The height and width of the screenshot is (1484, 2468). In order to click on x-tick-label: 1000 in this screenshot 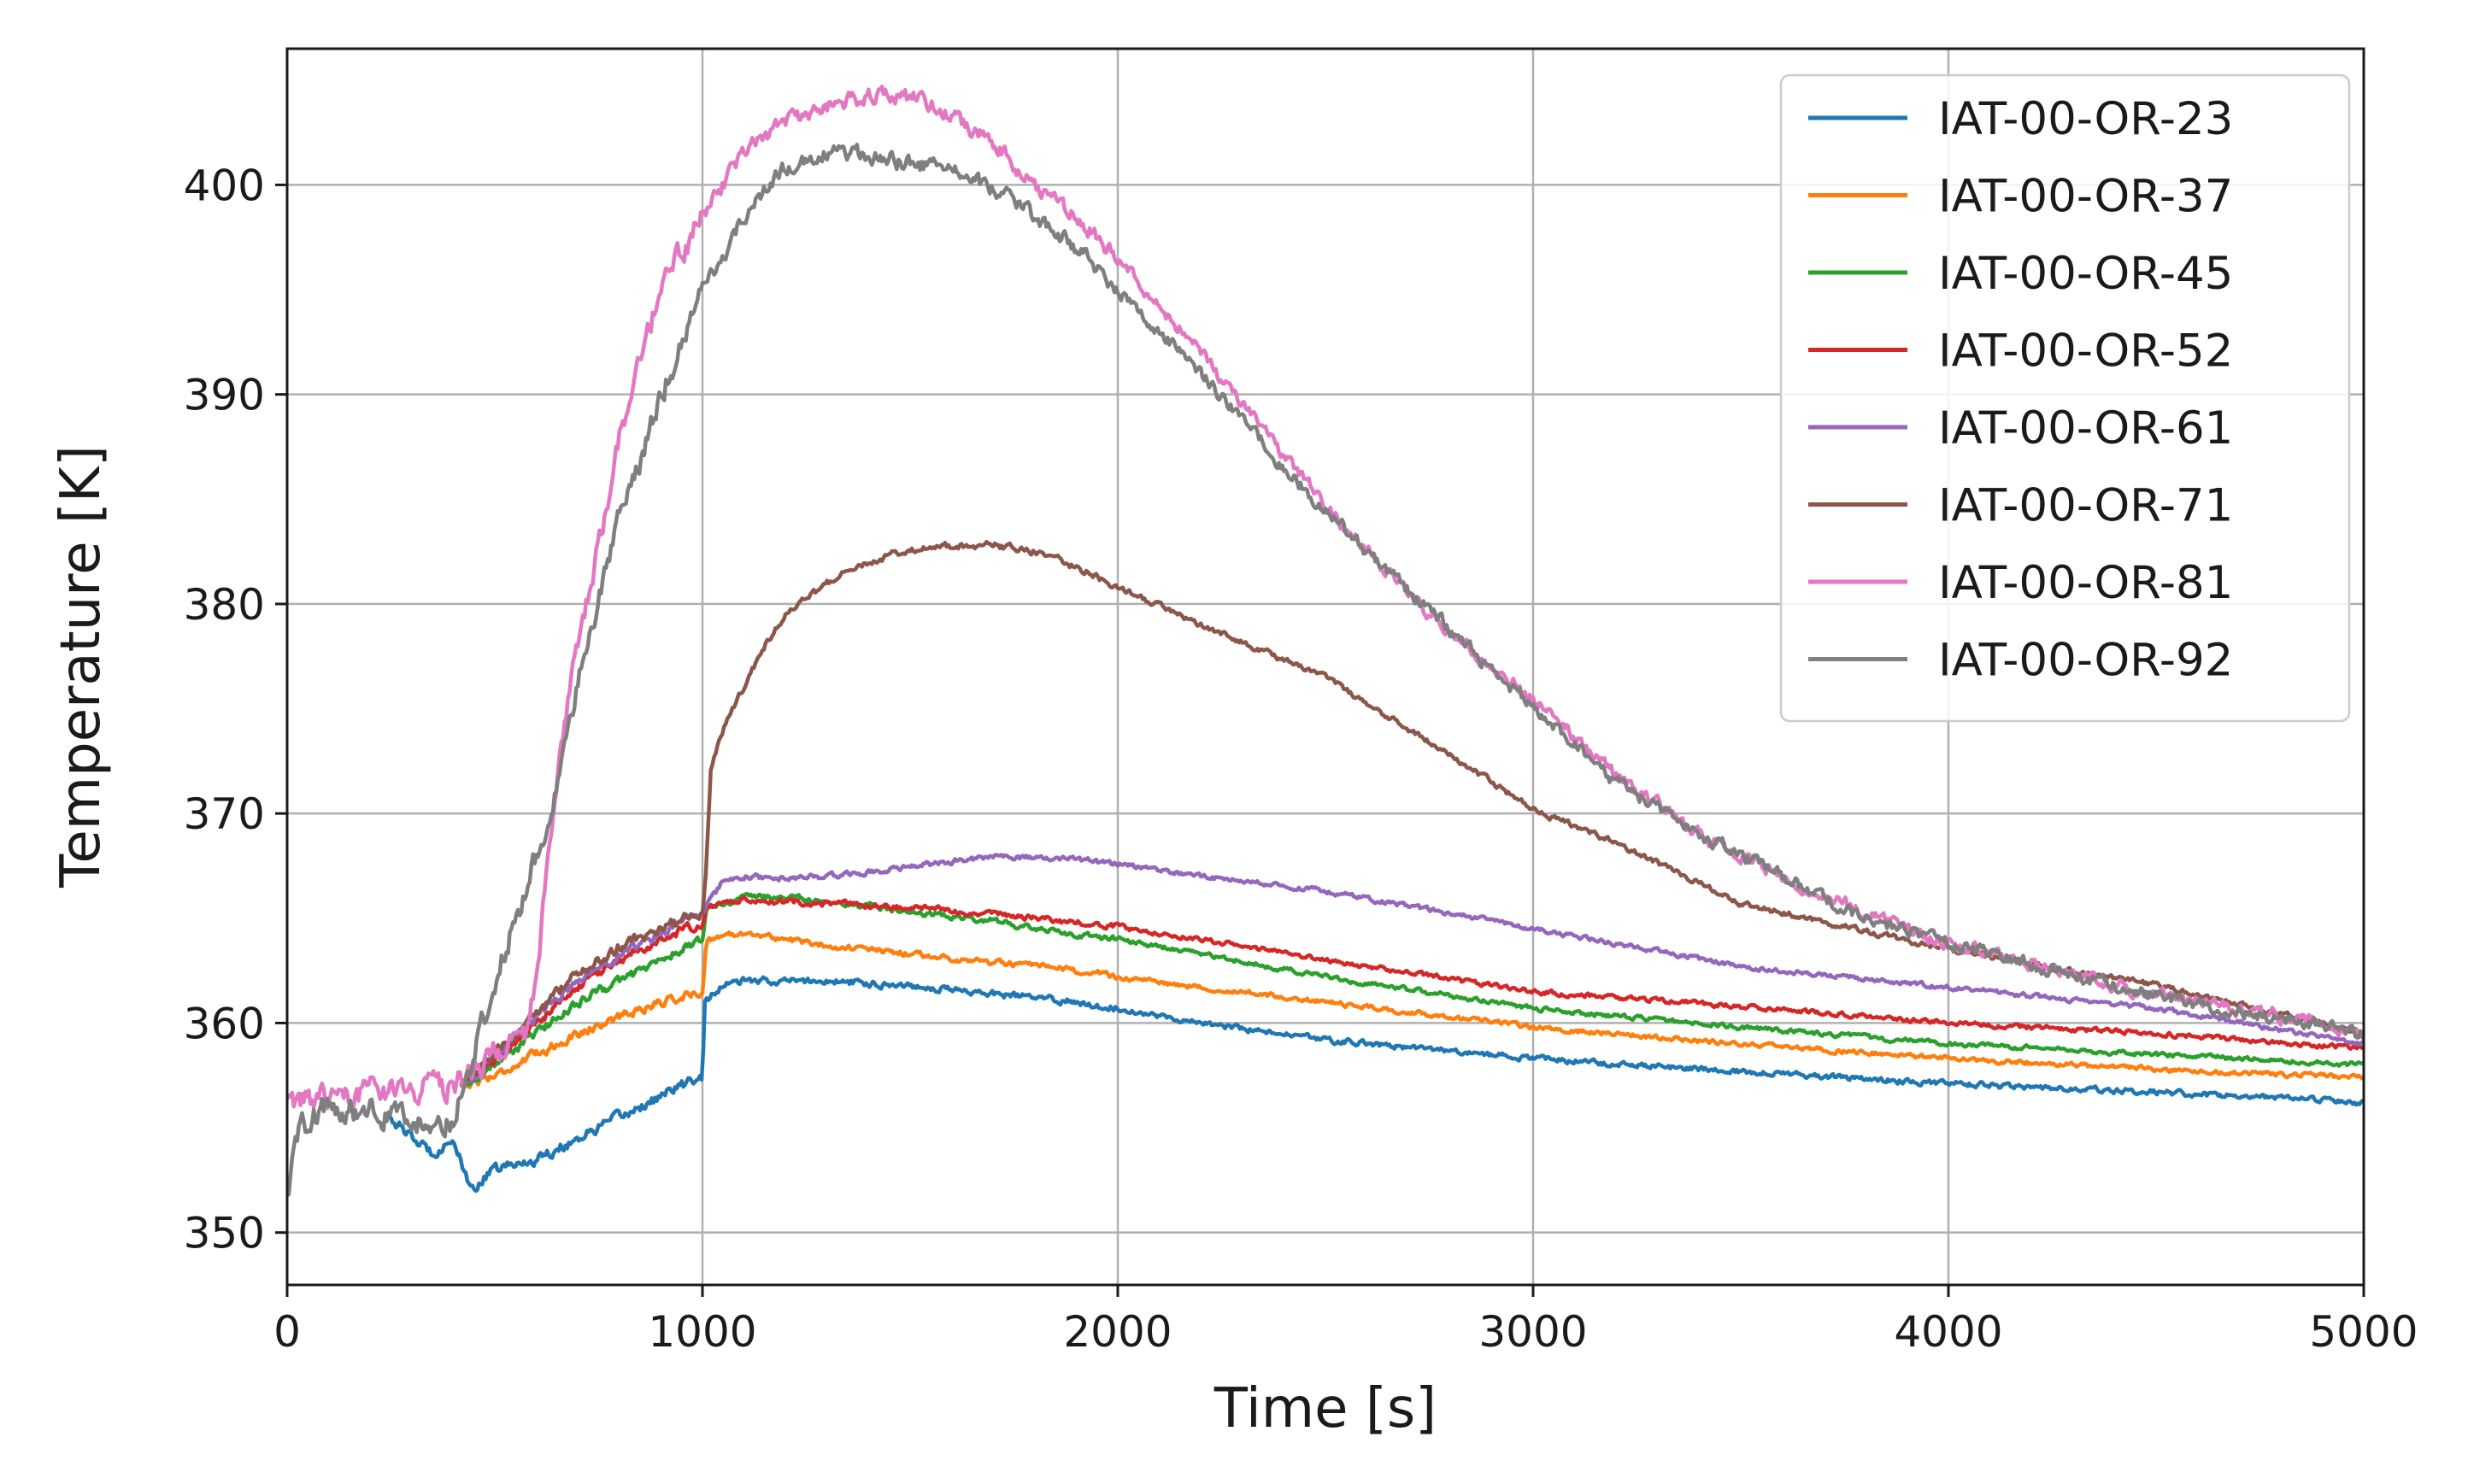, I will do `click(702, 1332)`.